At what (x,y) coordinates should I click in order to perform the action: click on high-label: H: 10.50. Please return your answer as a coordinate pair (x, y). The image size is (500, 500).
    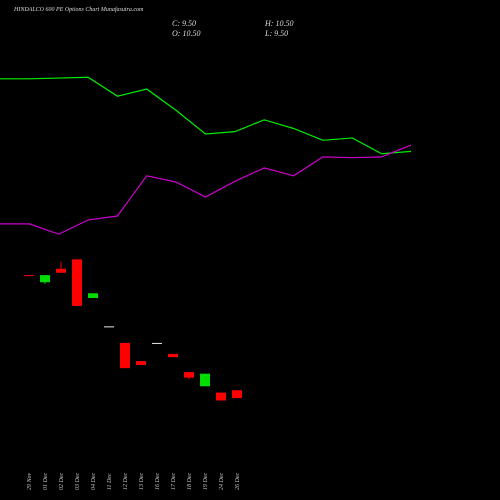
    Looking at the image, I should click on (278, 23).